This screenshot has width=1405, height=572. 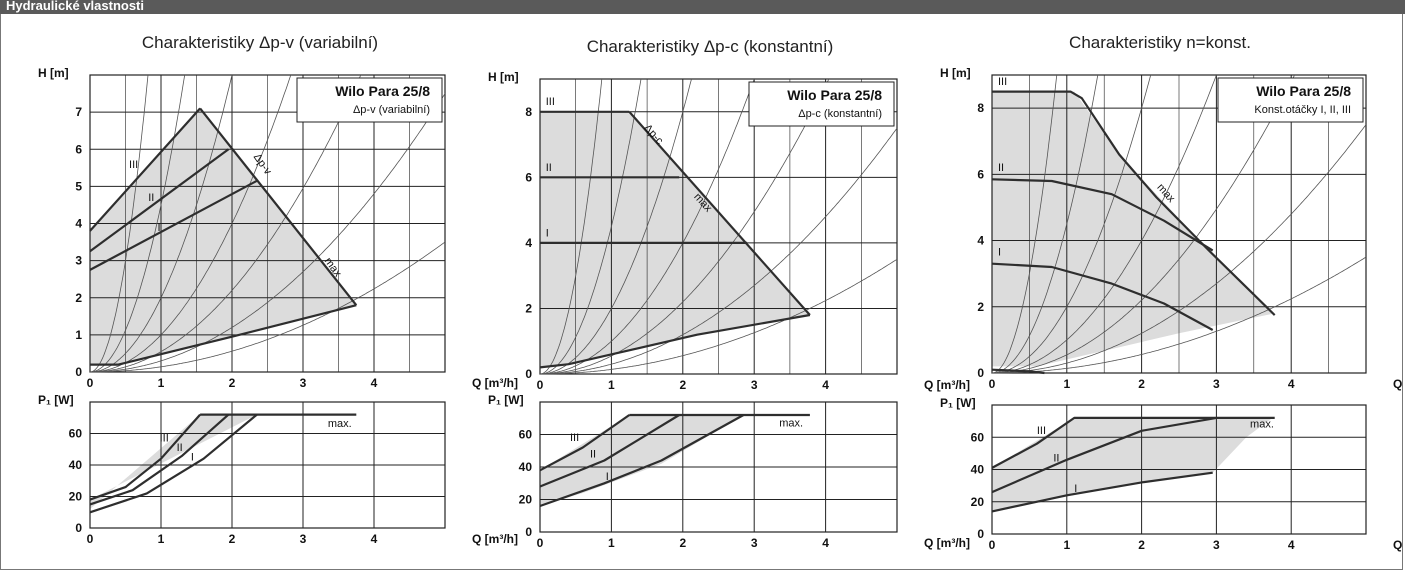 What do you see at coordinates (76, 434) in the screenshot?
I see `y-tick-label: 60` at bounding box center [76, 434].